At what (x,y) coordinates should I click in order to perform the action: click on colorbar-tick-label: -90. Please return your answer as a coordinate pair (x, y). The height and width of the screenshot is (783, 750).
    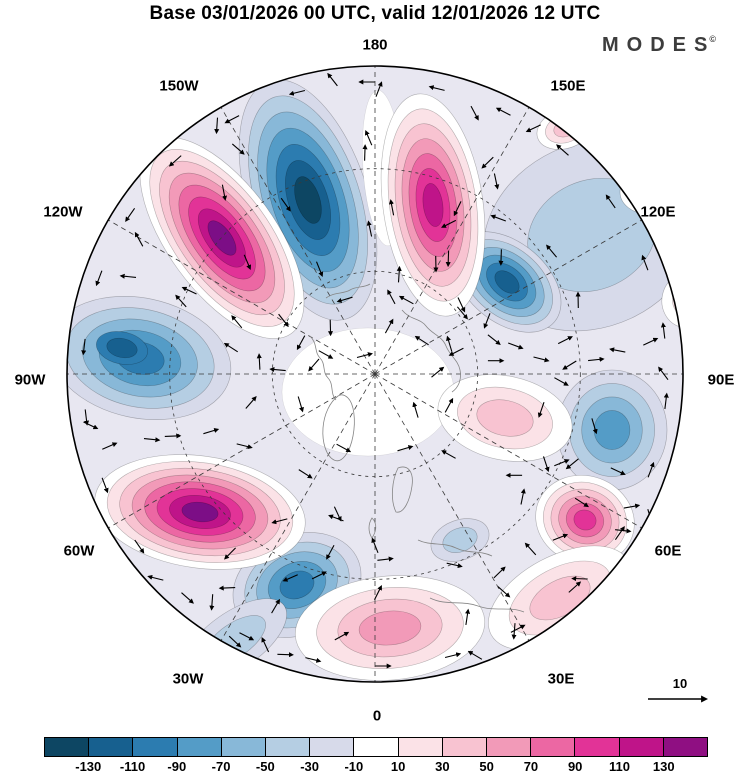
    Looking at the image, I should click on (177, 766).